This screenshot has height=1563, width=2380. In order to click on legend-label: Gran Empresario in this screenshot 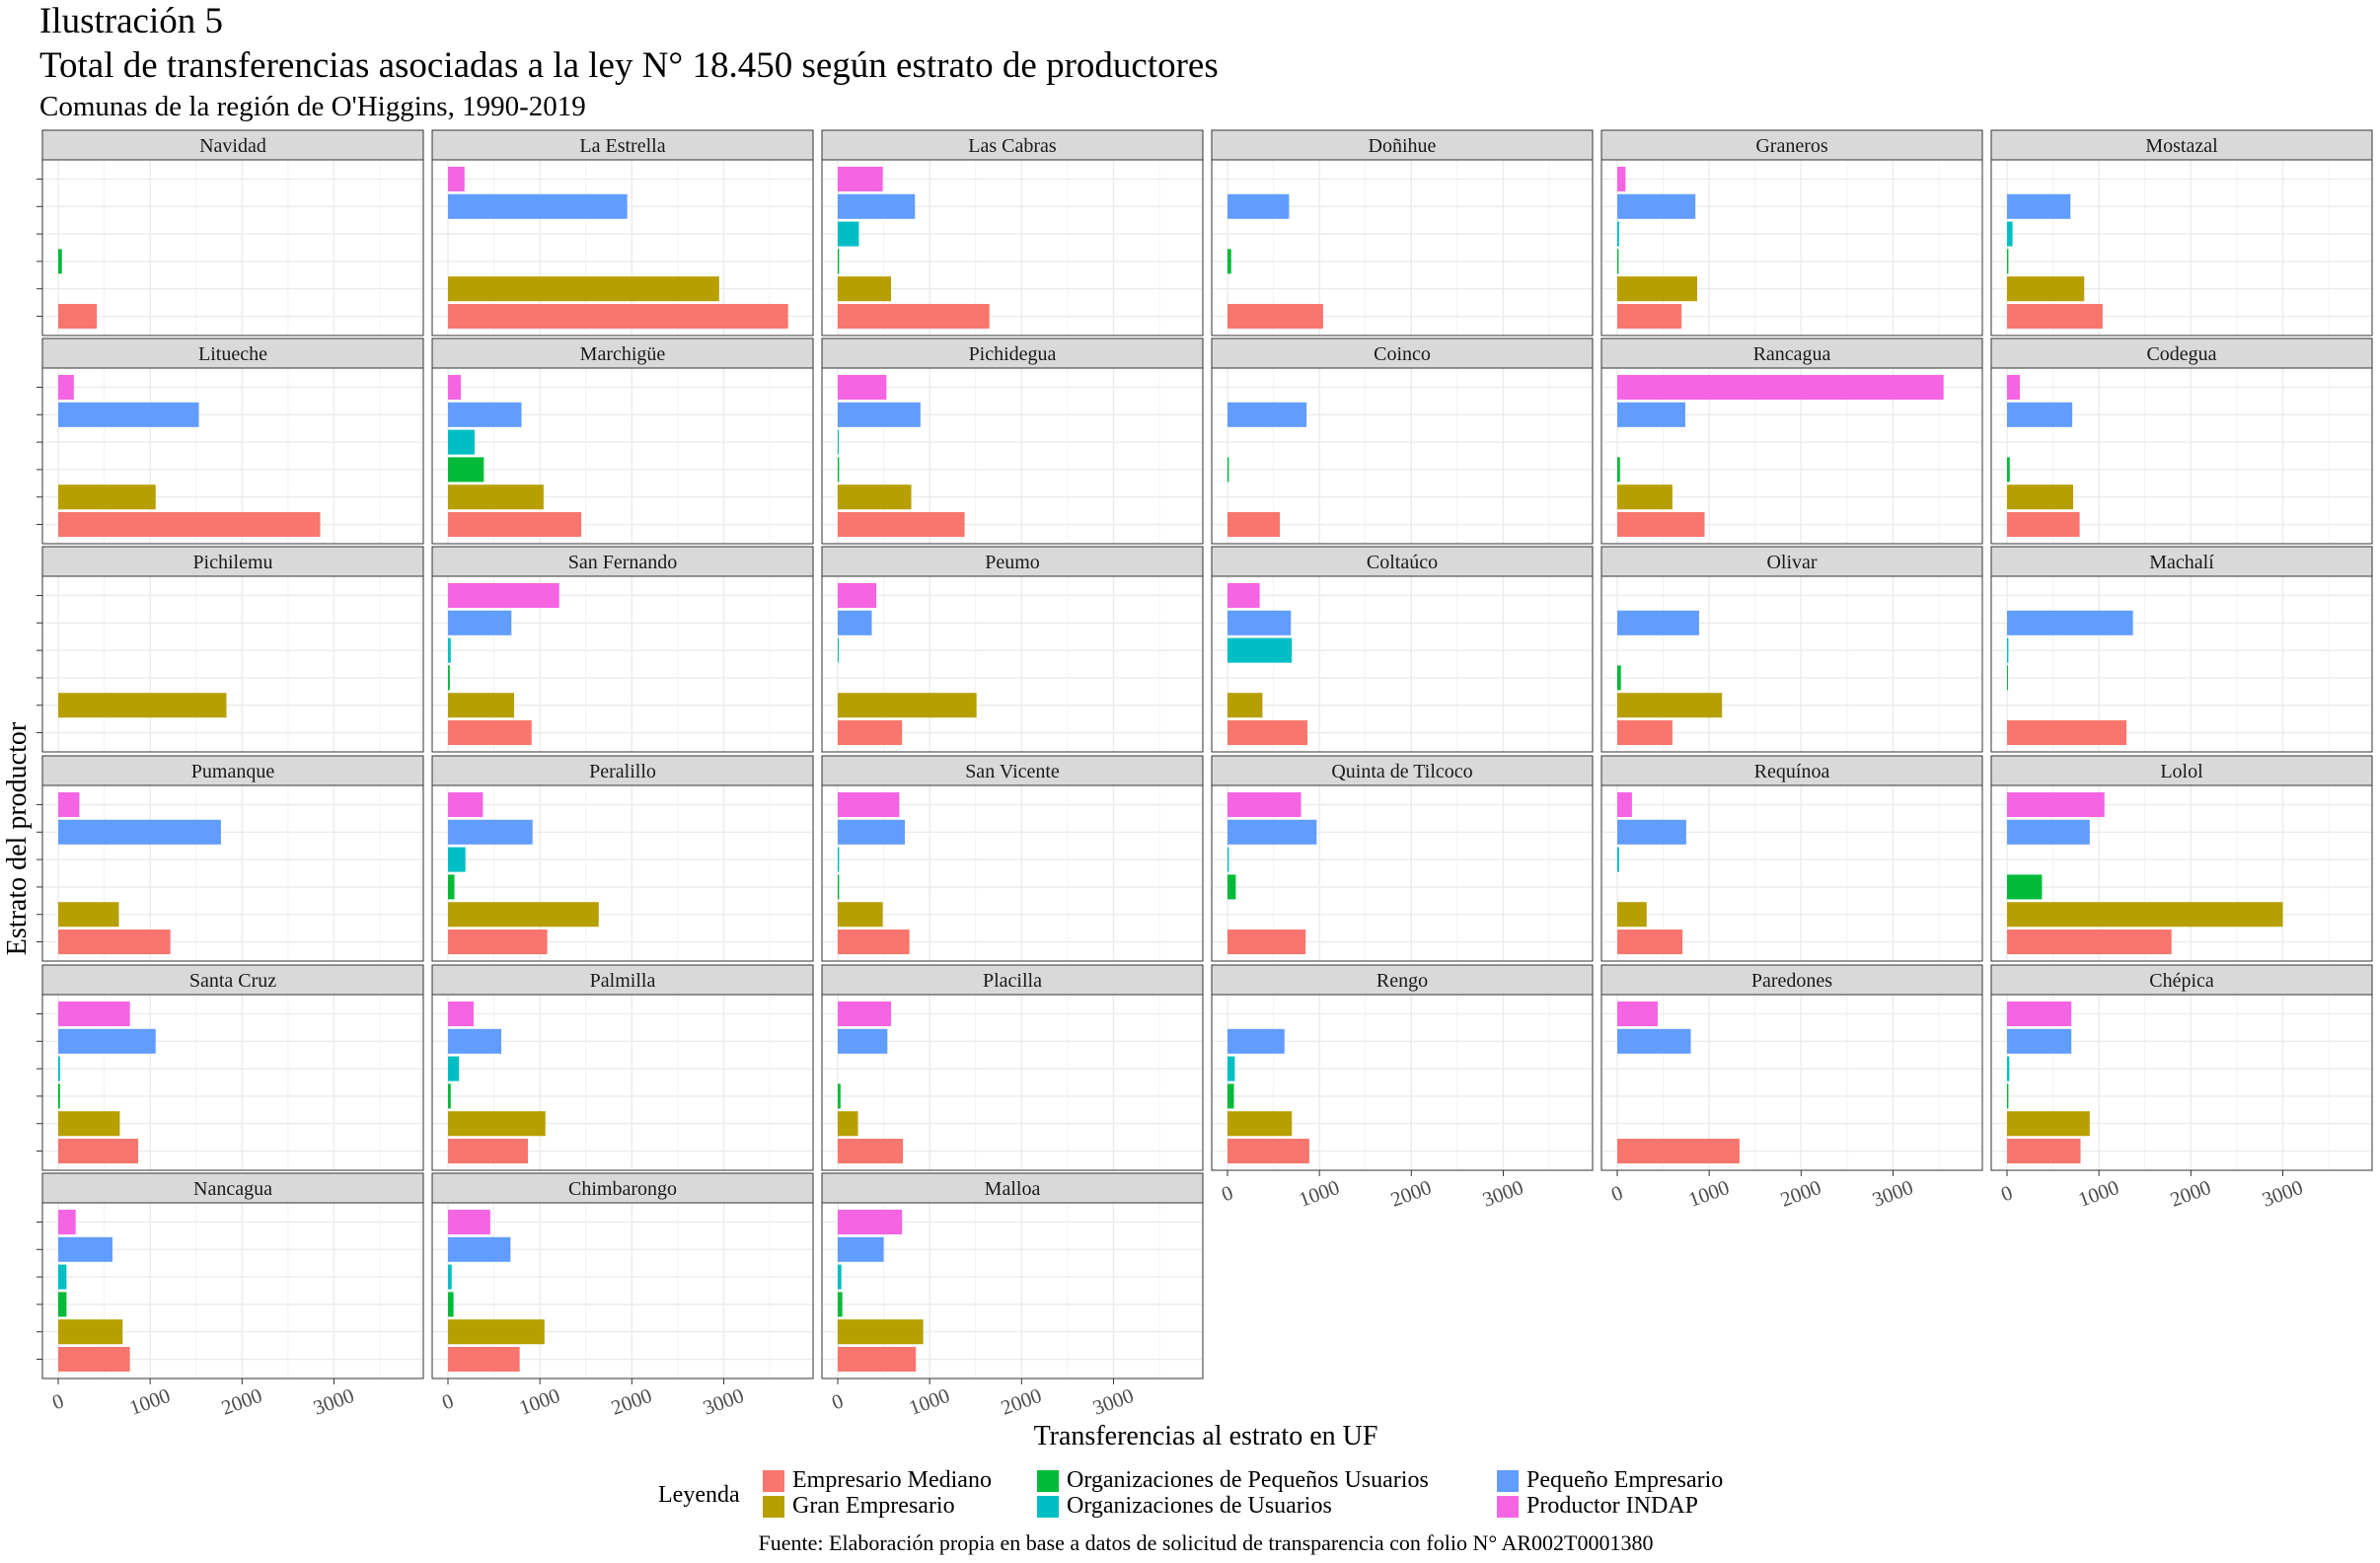, I will do `click(873, 1506)`.